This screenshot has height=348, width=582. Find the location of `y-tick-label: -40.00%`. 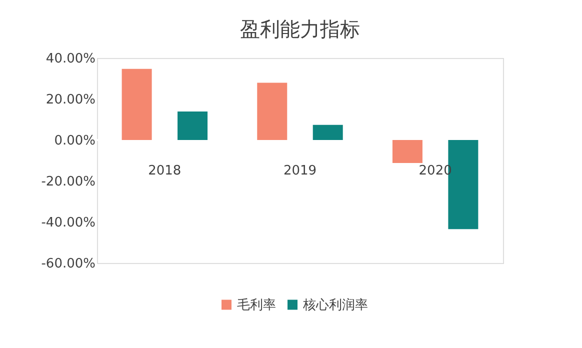

y-tick-label: -40.00% is located at coordinates (68, 223).